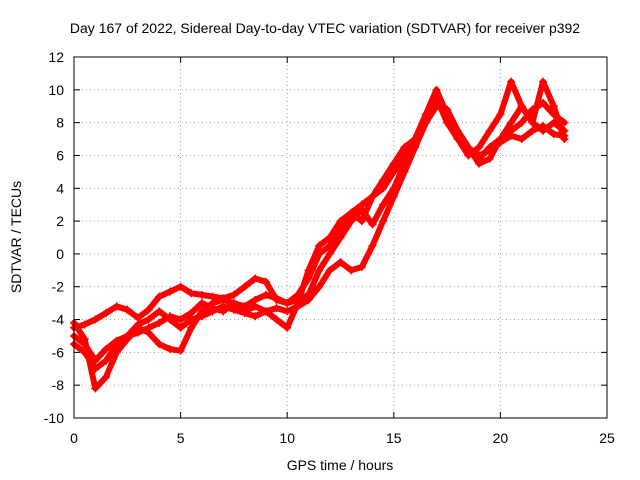 The height and width of the screenshot is (480, 640). What do you see at coordinates (58, 320) in the screenshot?
I see `y-tick-label: -4` at bounding box center [58, 320].